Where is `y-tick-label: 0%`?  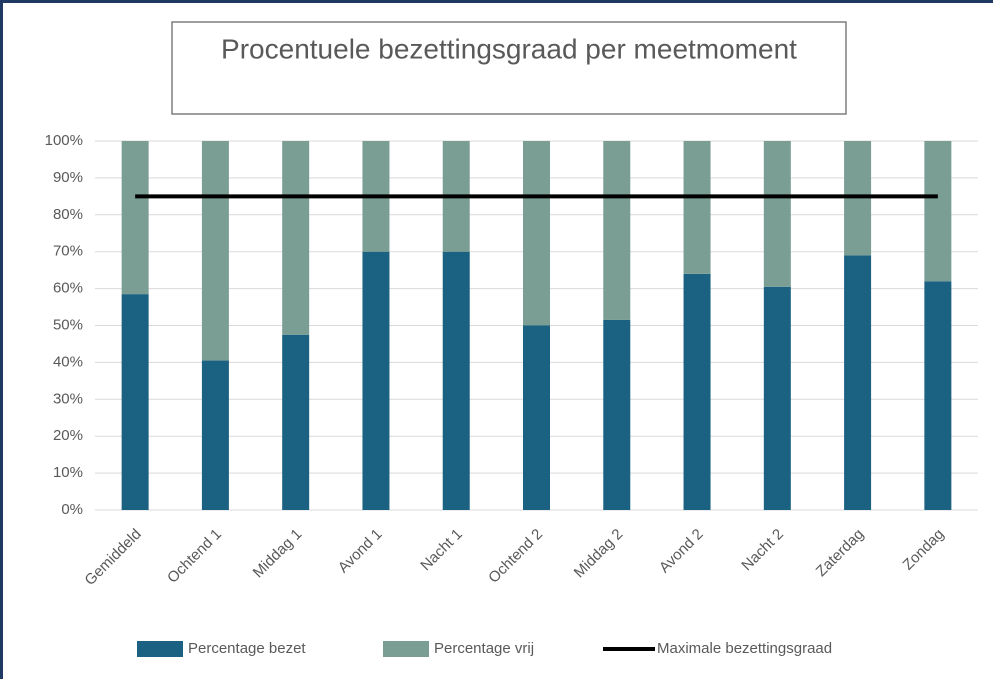 y-tick-label: 0% is located at coordinates (72, 509).